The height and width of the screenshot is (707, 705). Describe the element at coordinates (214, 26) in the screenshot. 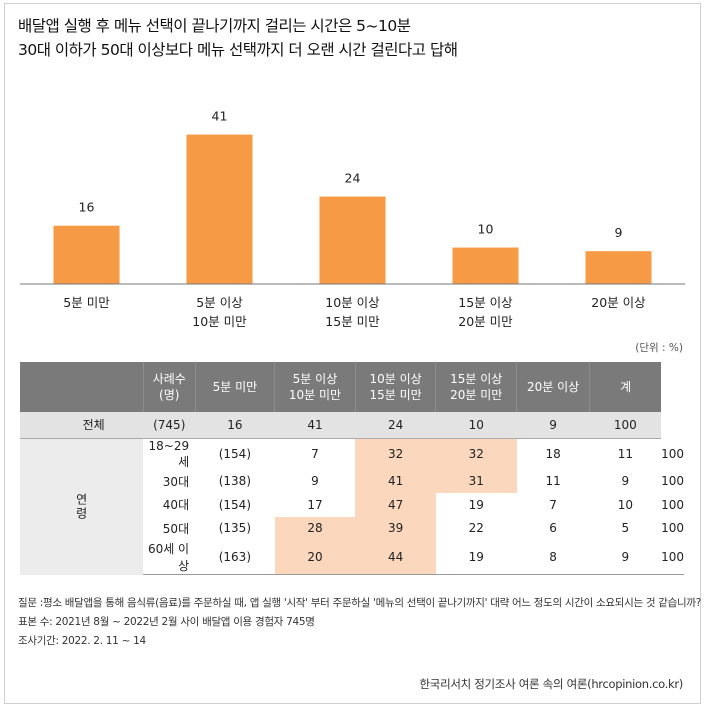

I see `title-line-1: 배달앱 실행 후 메뉴 선택이 끝나기까지 걸리는 시간은 5~10분` at that location.